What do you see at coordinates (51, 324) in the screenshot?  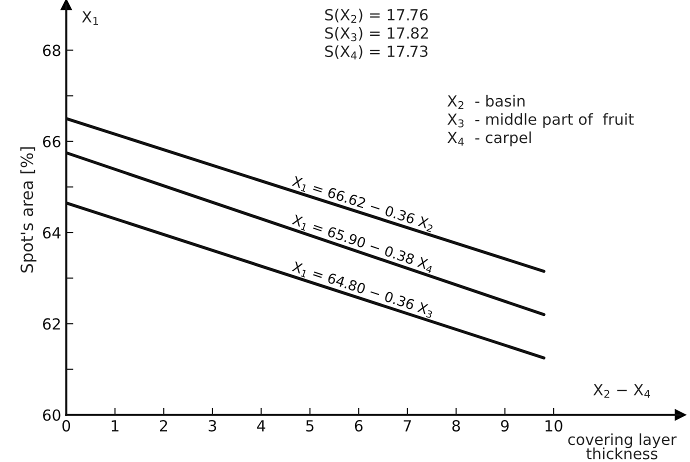 I see `y-tick-label: 62` at bounding box center [51, 324].